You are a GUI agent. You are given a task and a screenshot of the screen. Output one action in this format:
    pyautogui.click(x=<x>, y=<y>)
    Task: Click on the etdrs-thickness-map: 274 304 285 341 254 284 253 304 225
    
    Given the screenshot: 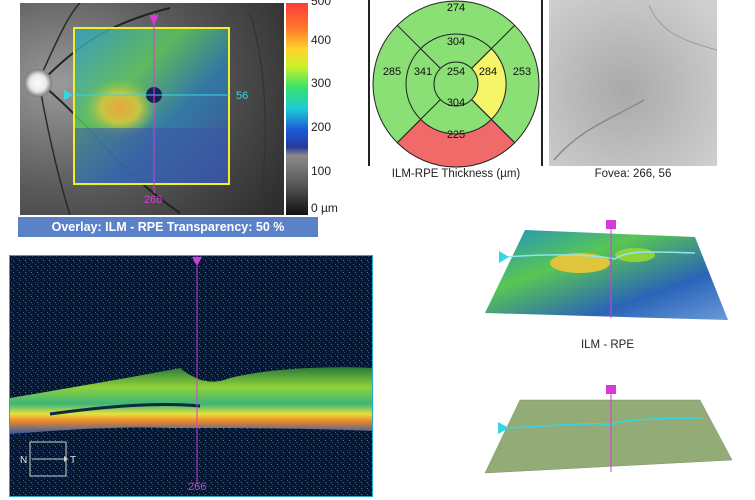 What is the action you would take?
    pyautogui.click(x=456, y=84)
    